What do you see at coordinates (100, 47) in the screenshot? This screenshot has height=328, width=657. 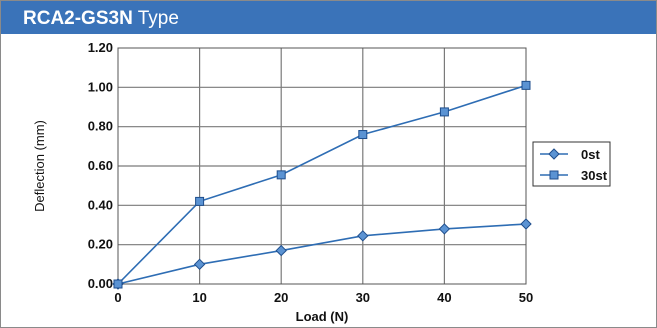 I see `y-tick-label: 1.20` at bounding box center [100, 47].